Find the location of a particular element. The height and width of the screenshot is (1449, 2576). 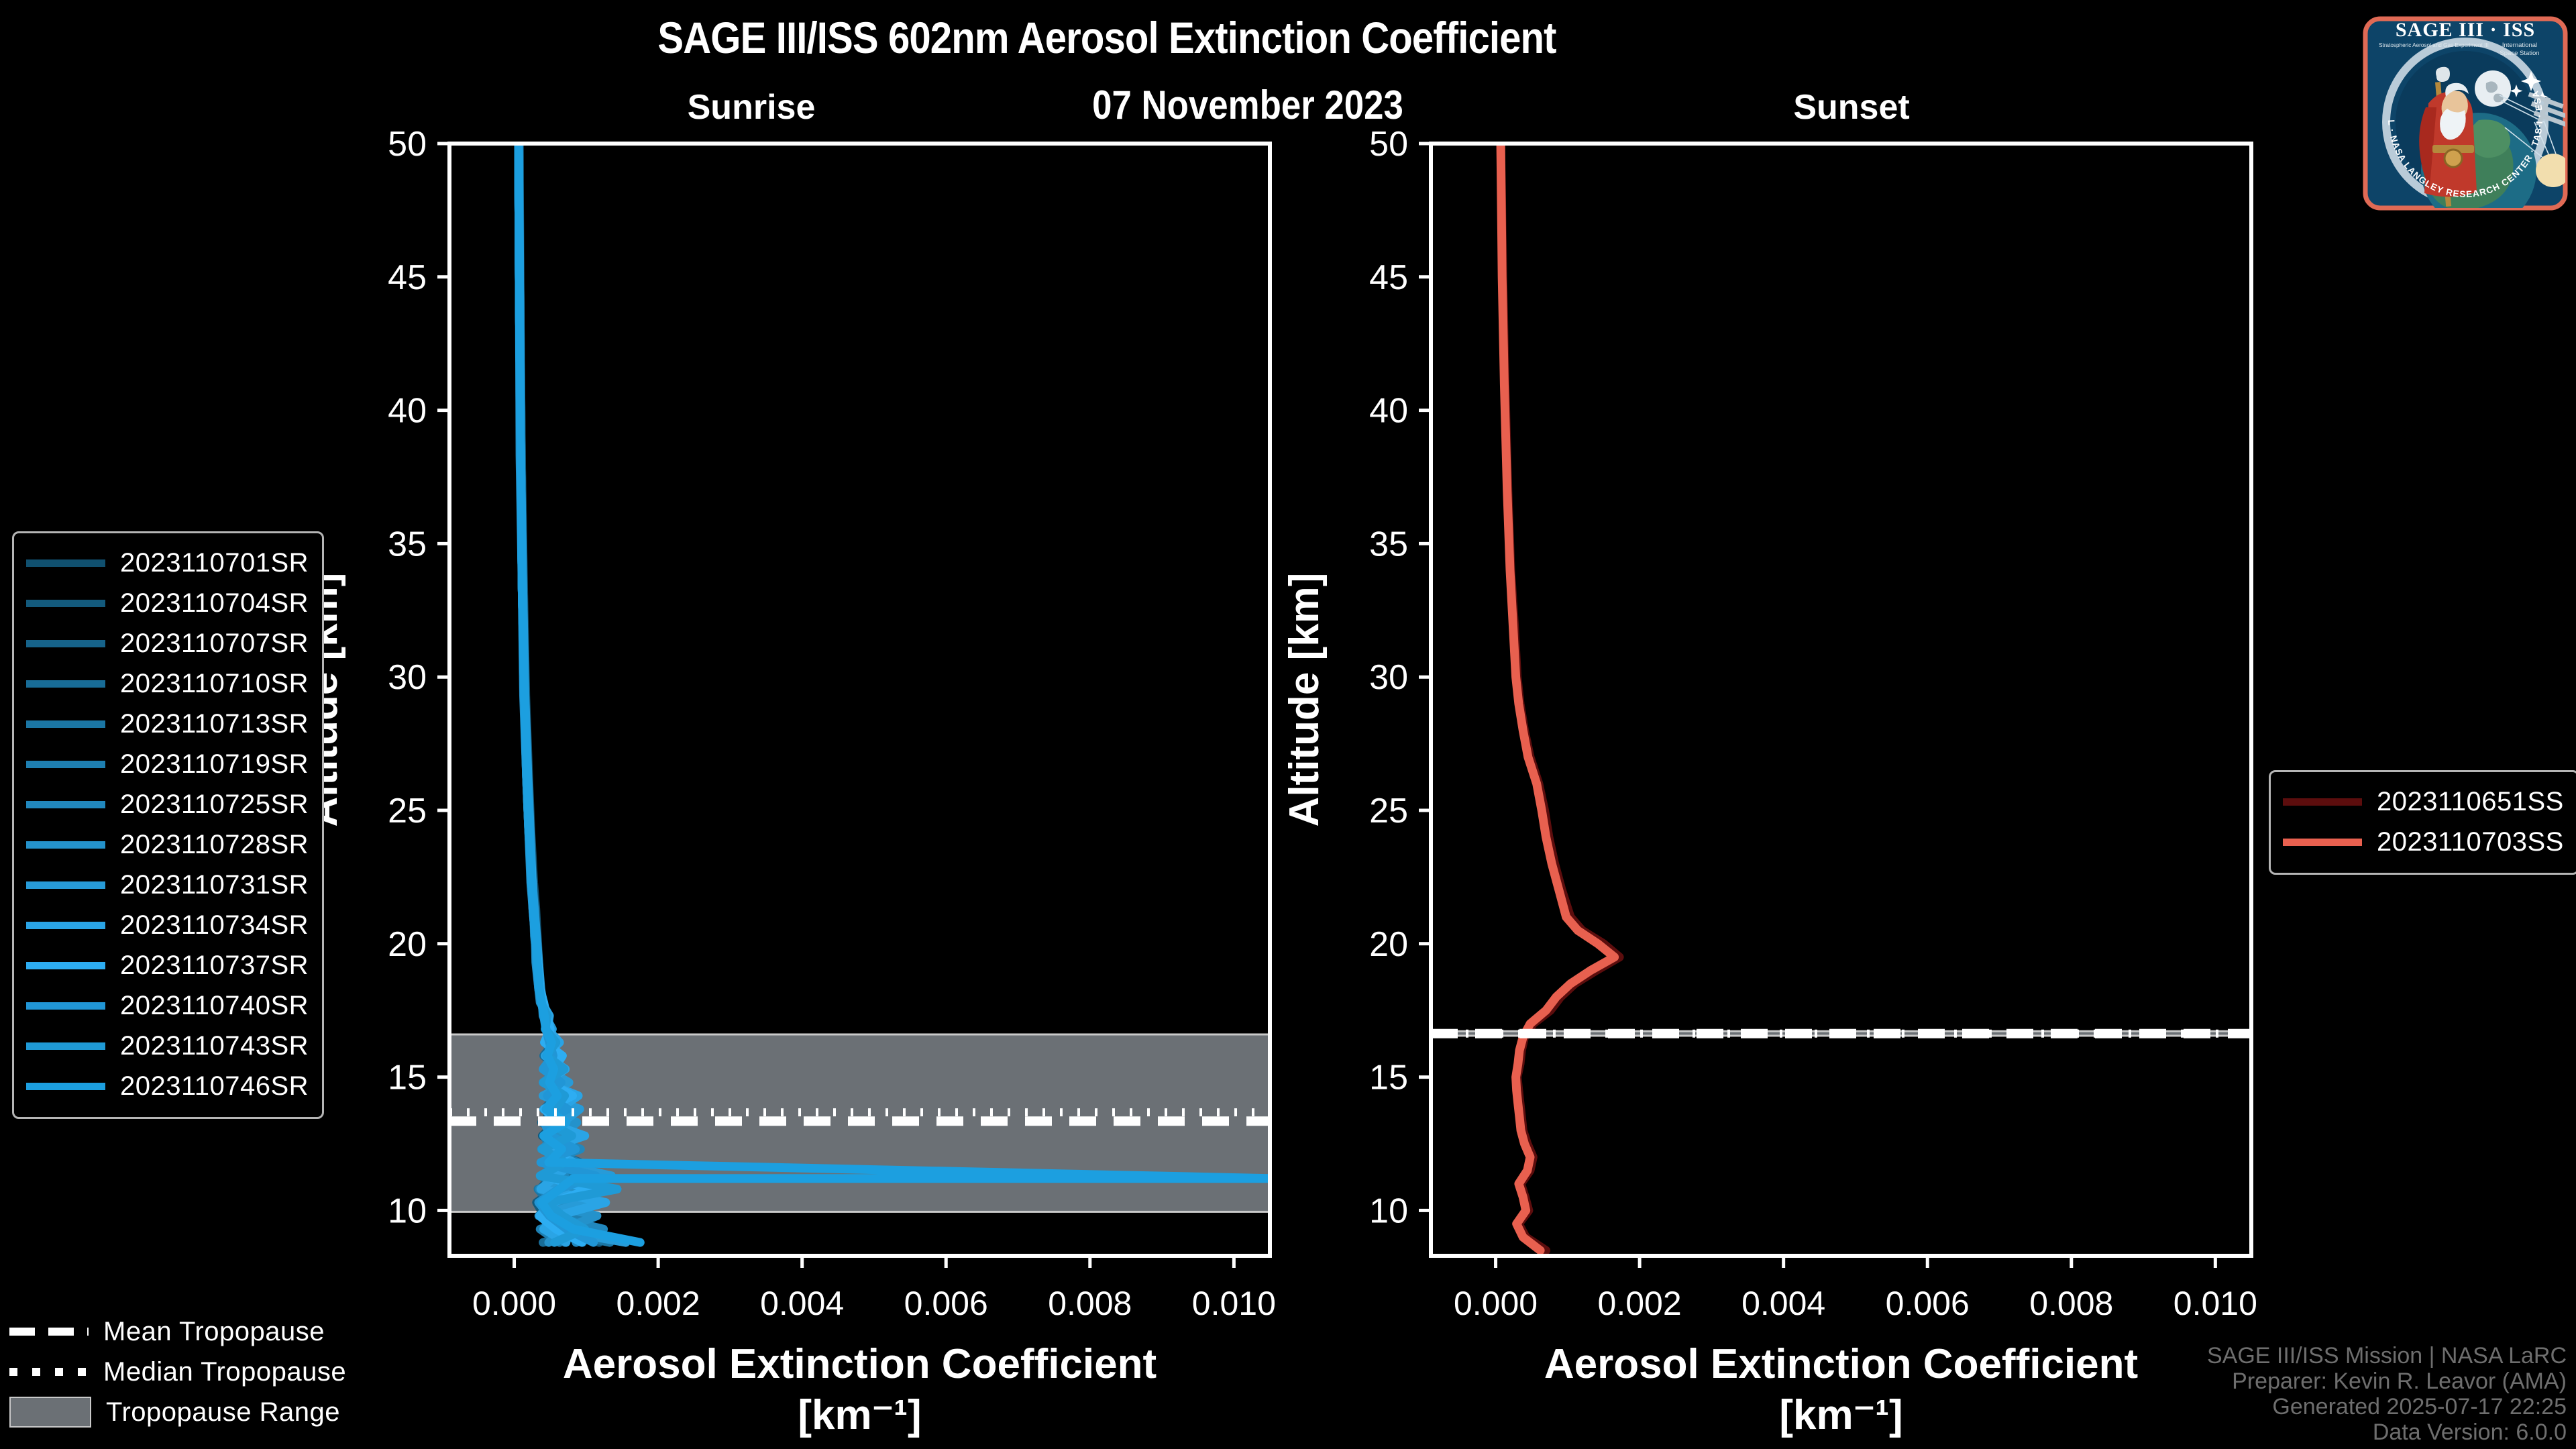

y-tick-label: 20 is located at coordinates (407, 944).